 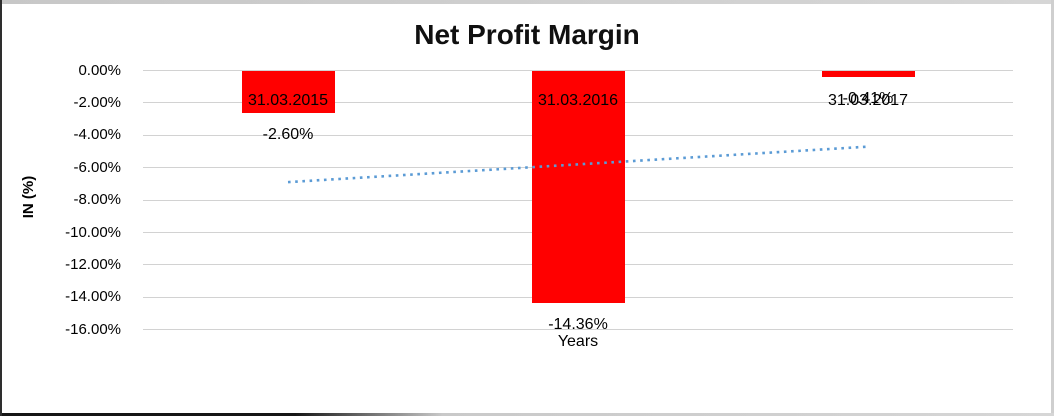 I want to click on y-axis-tick-label: -16.00%, so click(x=93, y=329).